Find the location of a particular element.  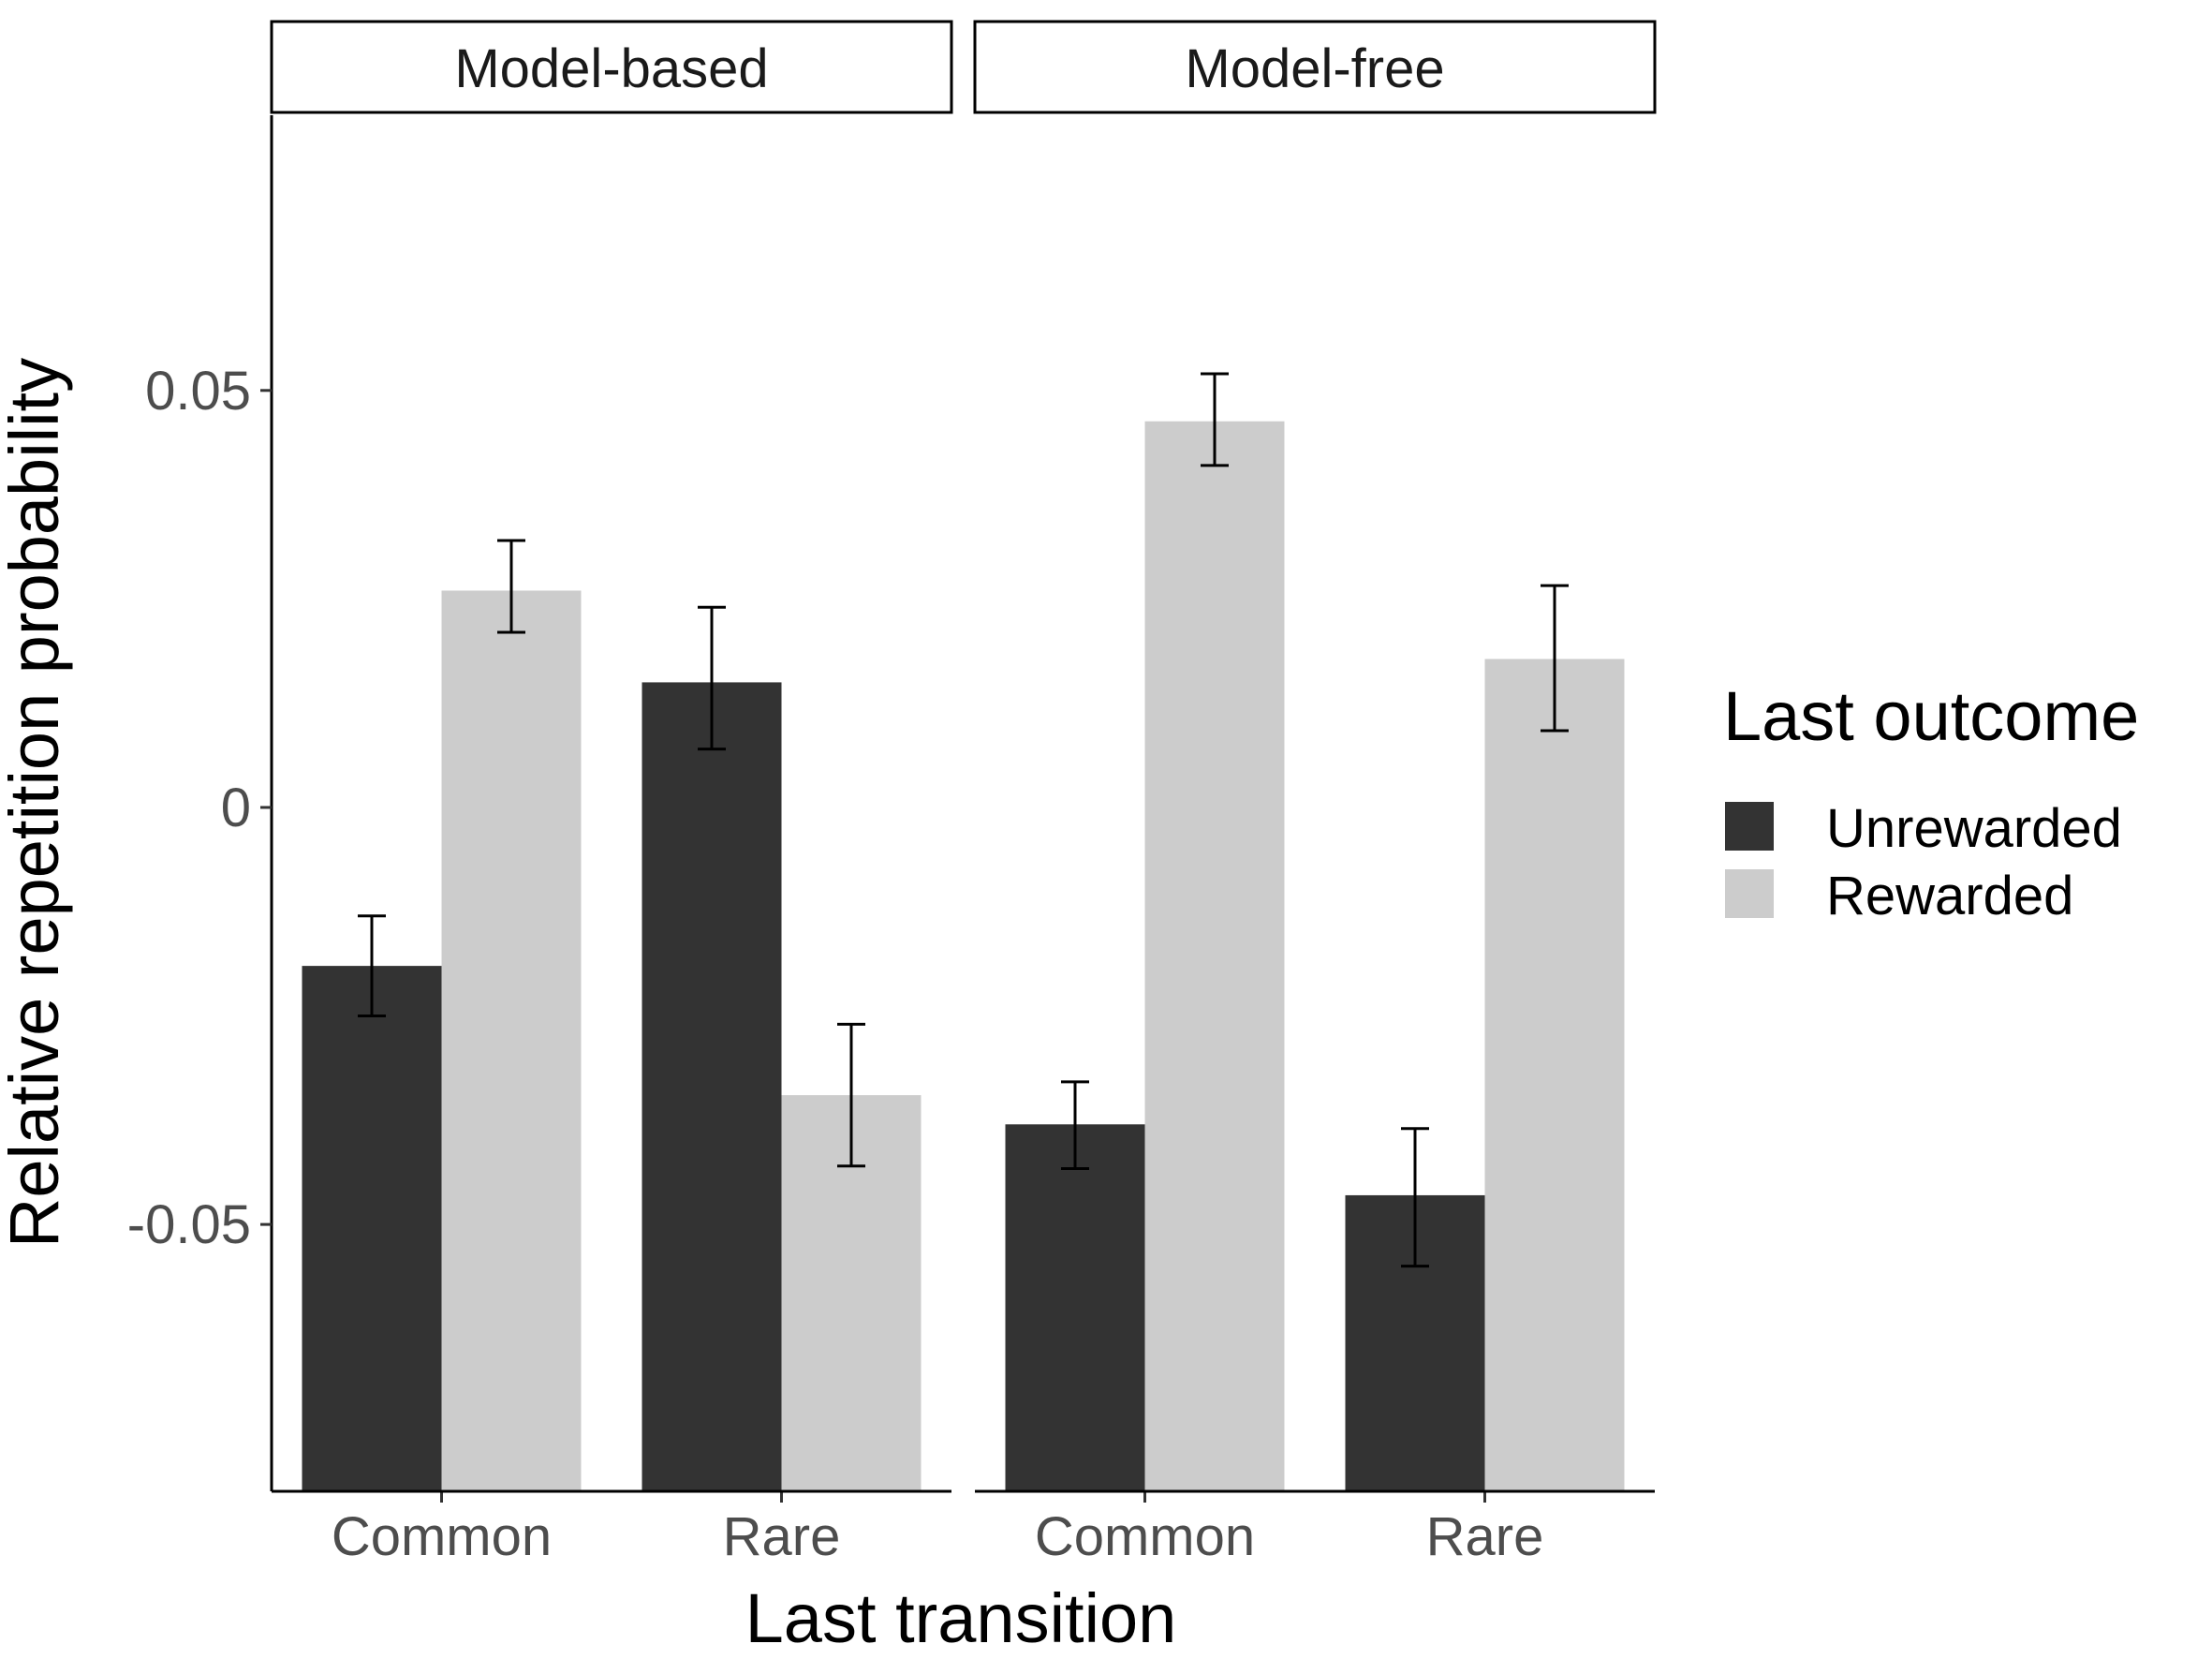

bar-model-based-rare-unrewarded is located at coordinates (712, 1086).